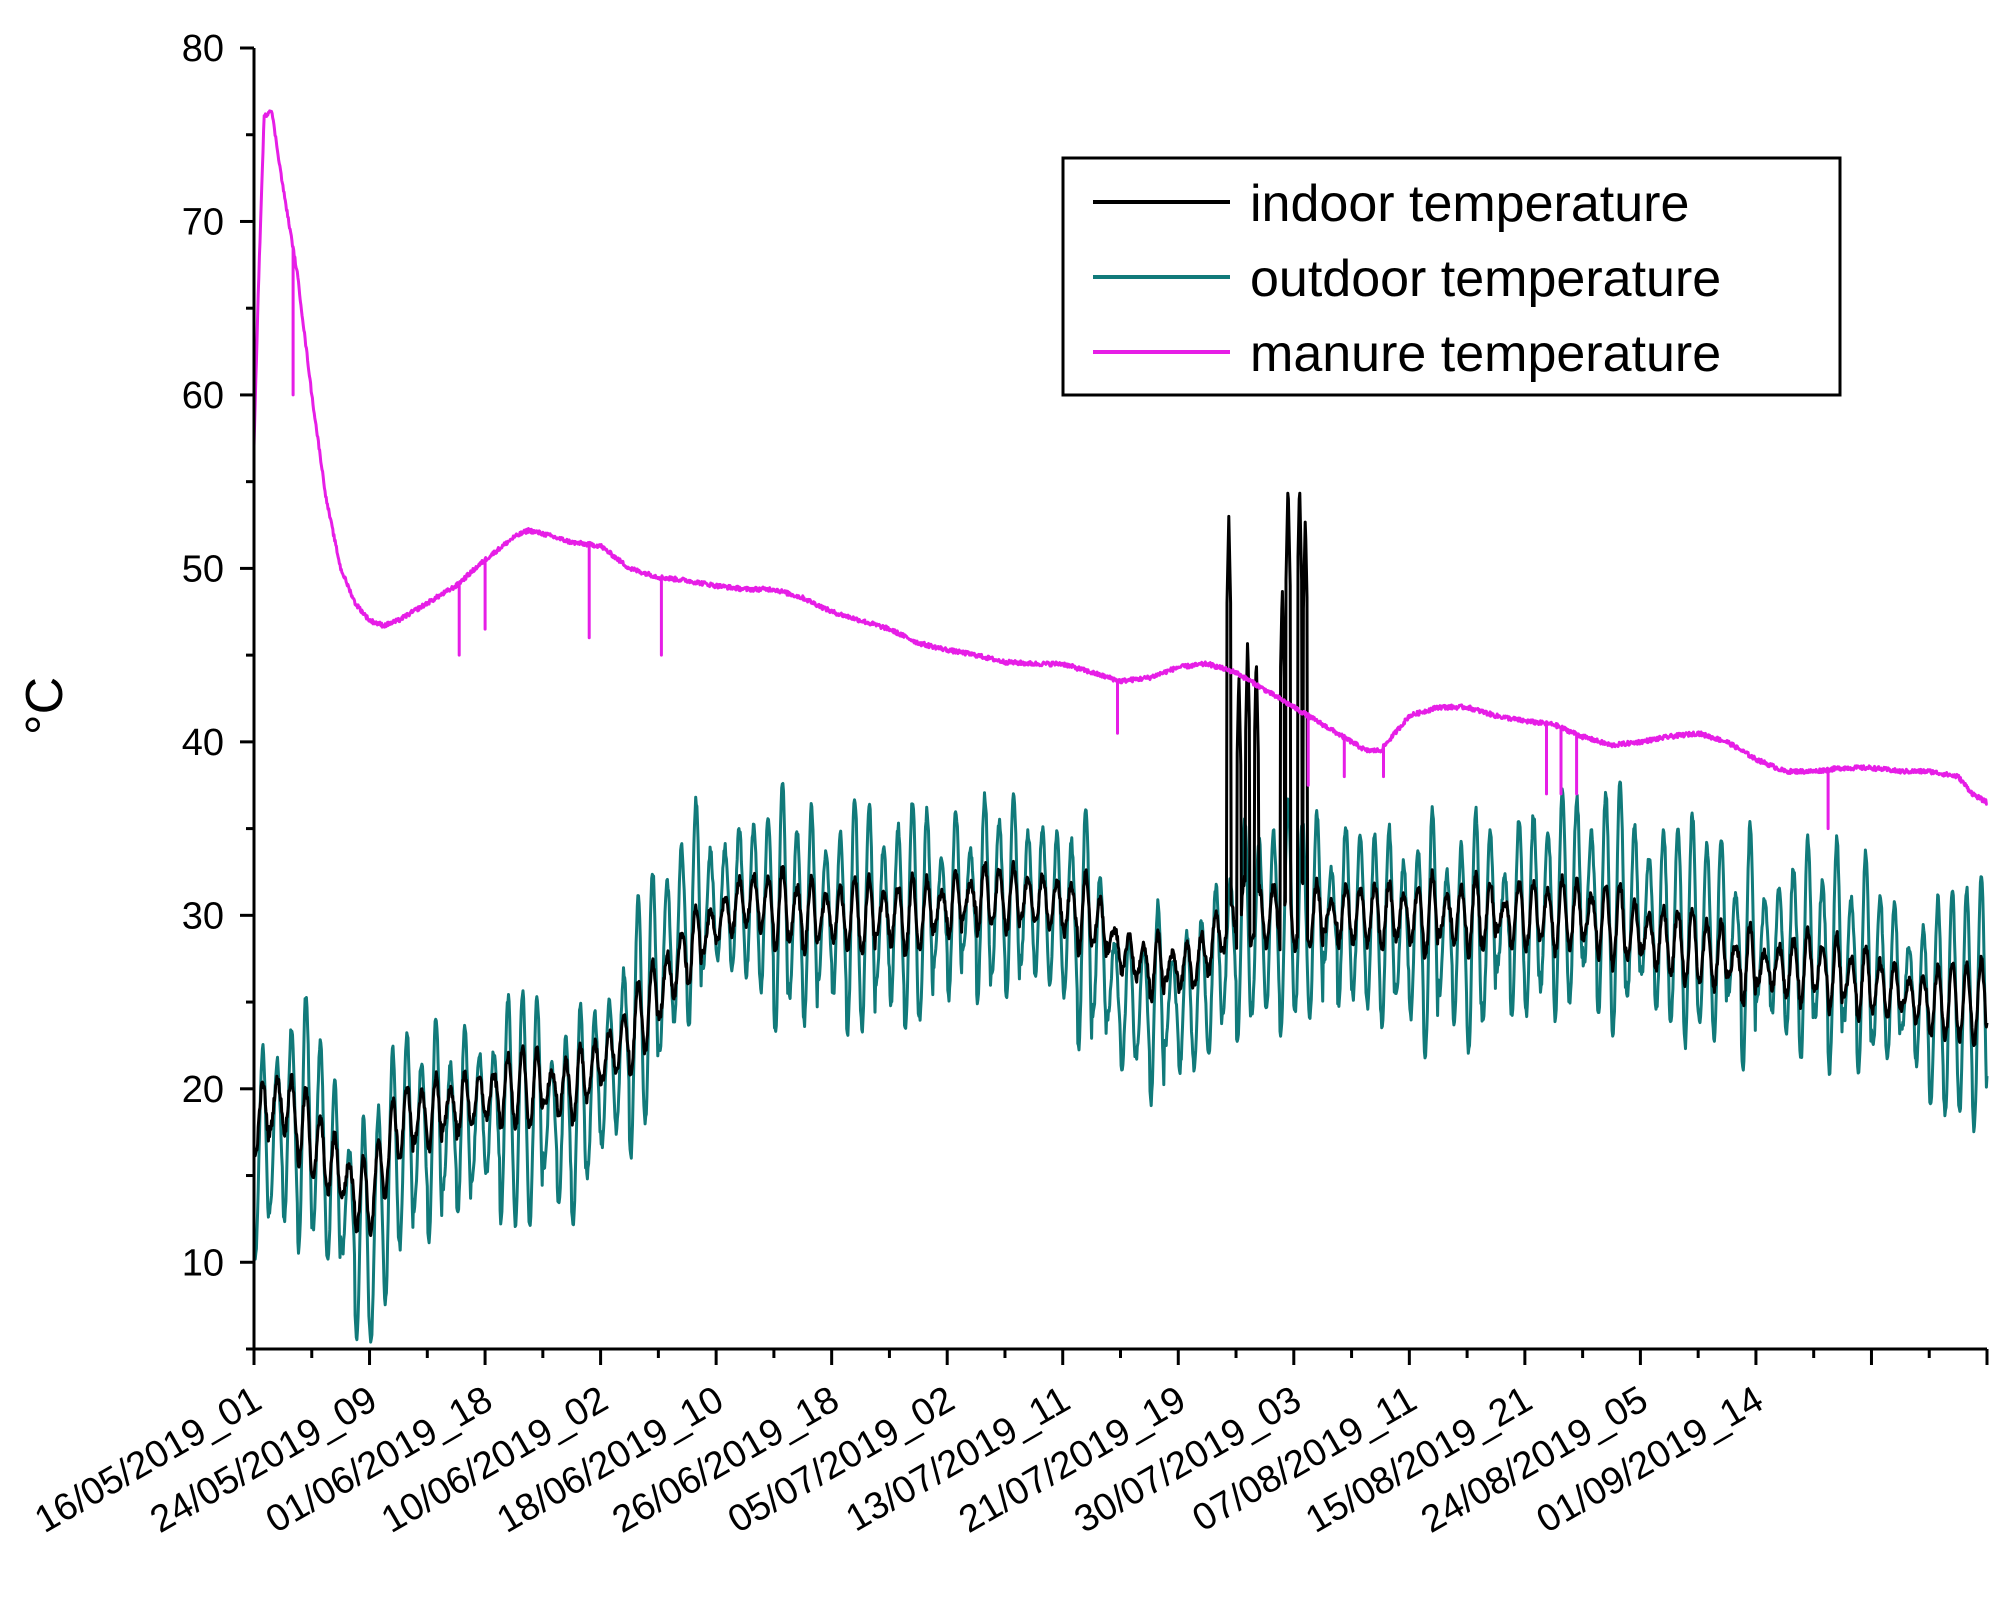 Image resolution: width=2009 pixels, height=1615 pixels. I want to click on y-tick-label: 50, so click(203, 569).